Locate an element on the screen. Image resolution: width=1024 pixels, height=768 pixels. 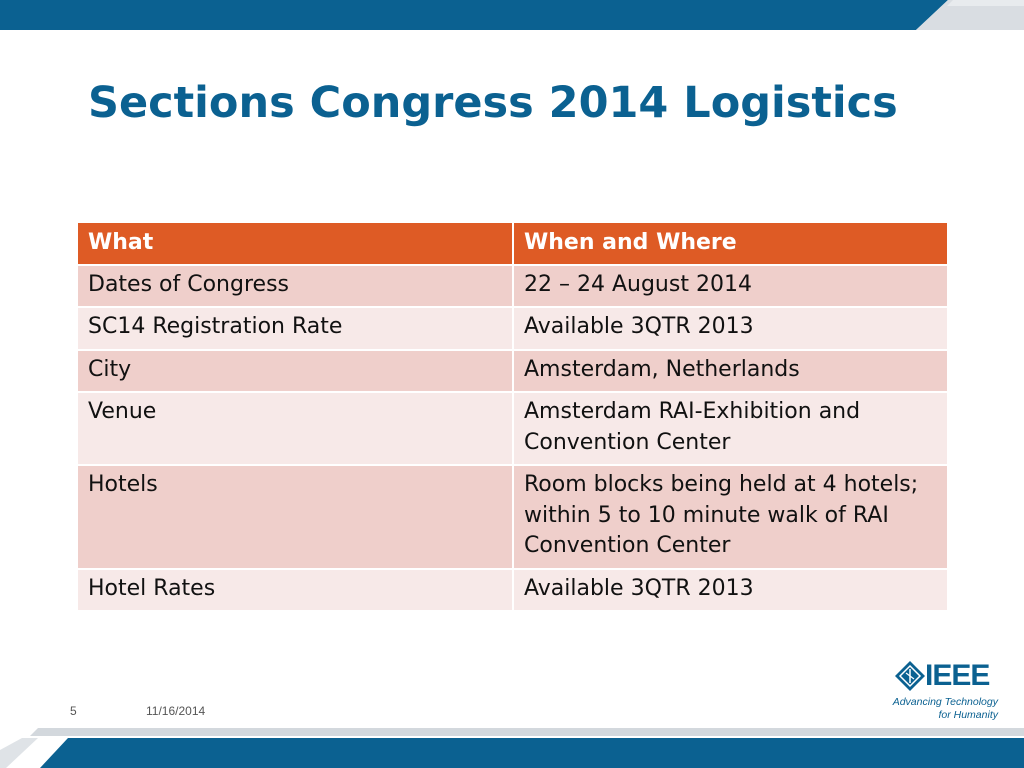
table-cell-what: SC14 Registration Rate is located at coordinates (295, 328).